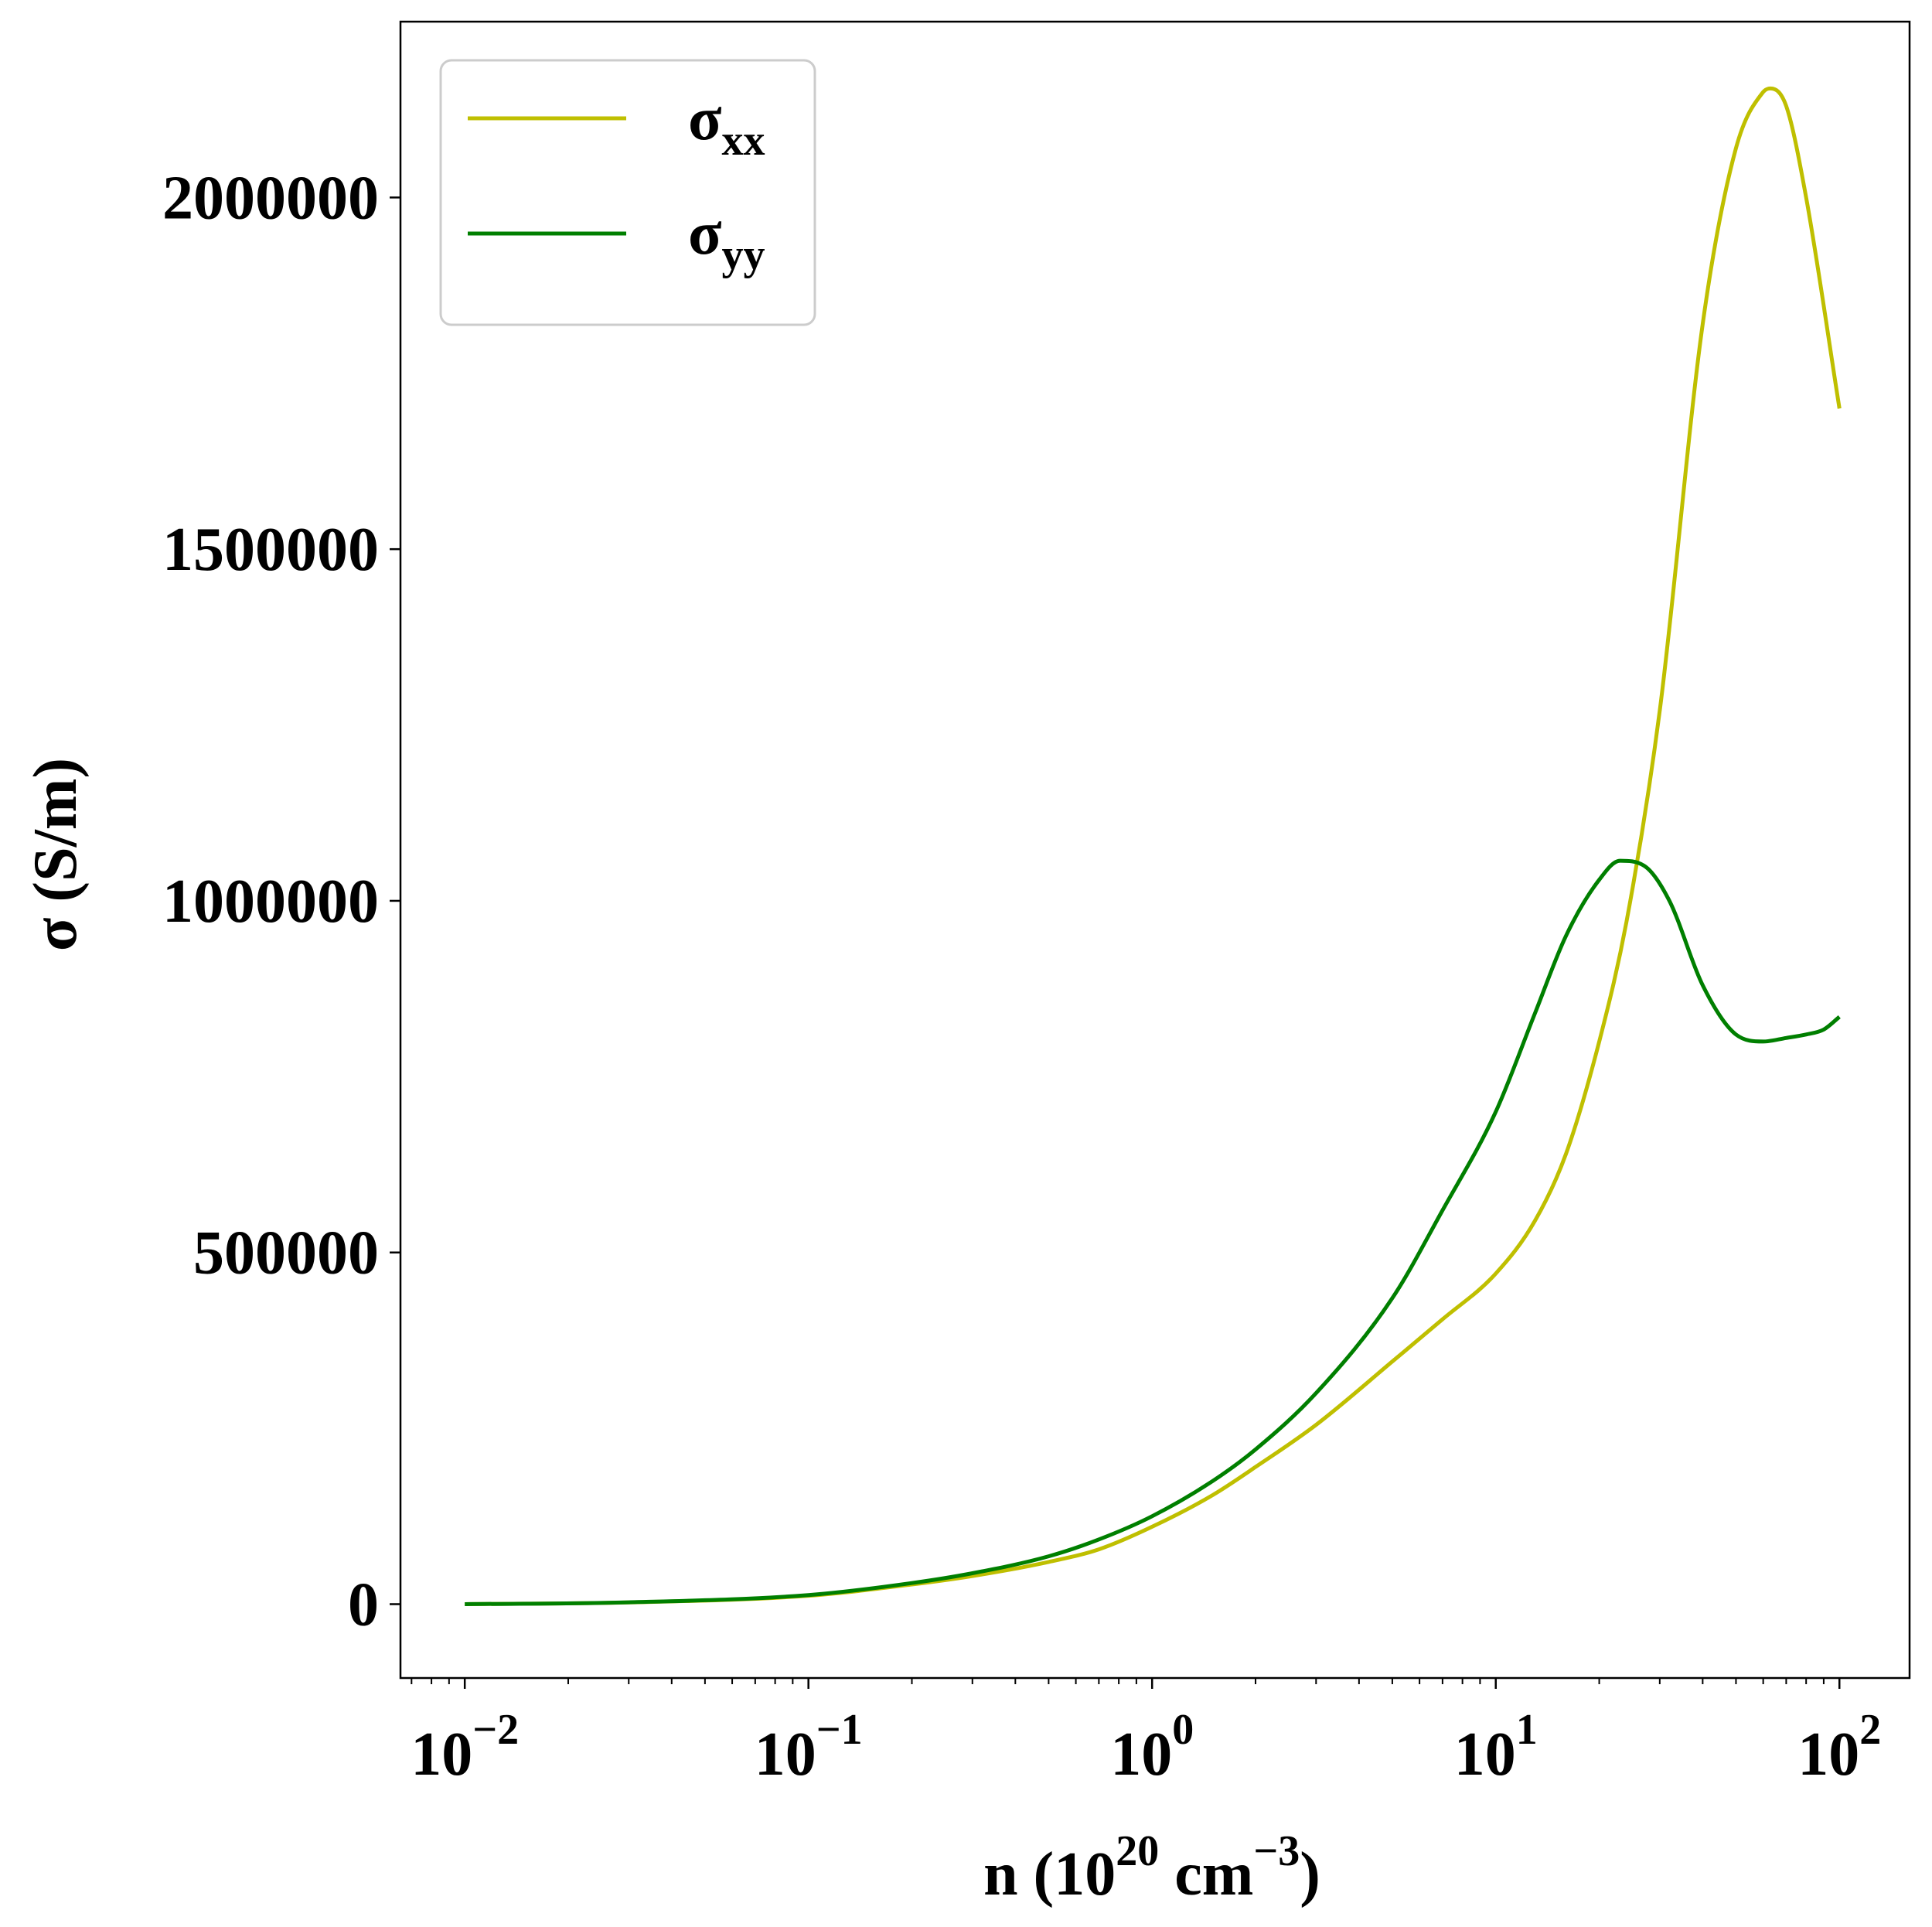 Image resolution: width=1932 pixels, height=1927 pixels. I want to click on x-tick-label: 10⁻¹, so click(809, 1747).